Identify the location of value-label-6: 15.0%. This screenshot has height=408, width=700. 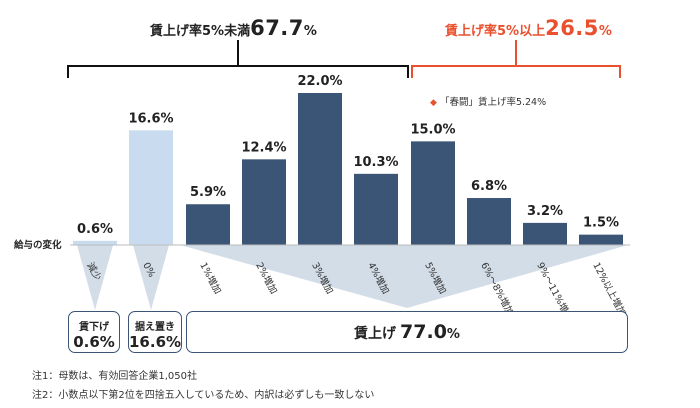
(432, 129).